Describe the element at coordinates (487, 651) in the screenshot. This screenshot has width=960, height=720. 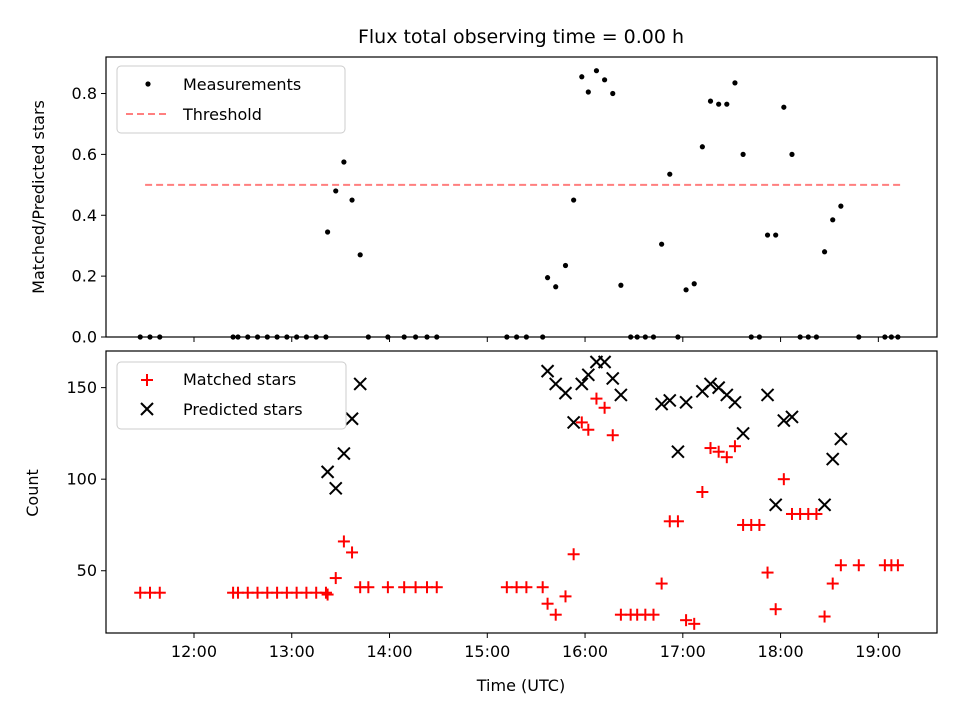
I see `x-tick-label: 15:00` at that location.